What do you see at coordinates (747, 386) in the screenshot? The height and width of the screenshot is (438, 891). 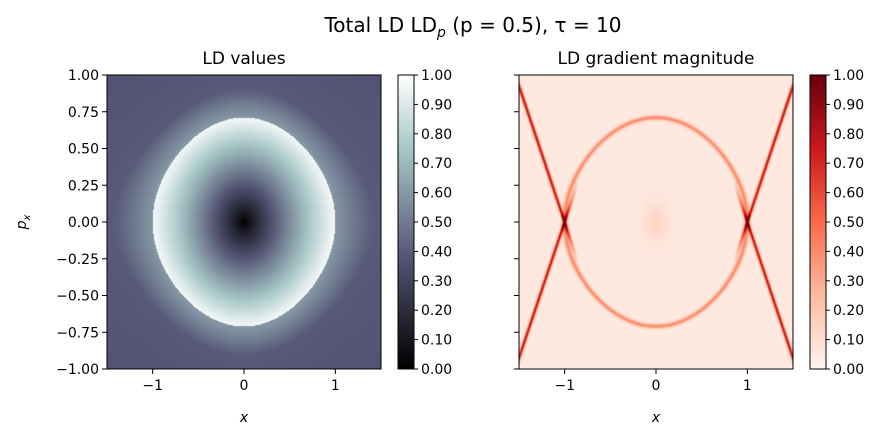 I see `ld-gradient-x-tick-label-2: 1` at bounding box center [747, 386].